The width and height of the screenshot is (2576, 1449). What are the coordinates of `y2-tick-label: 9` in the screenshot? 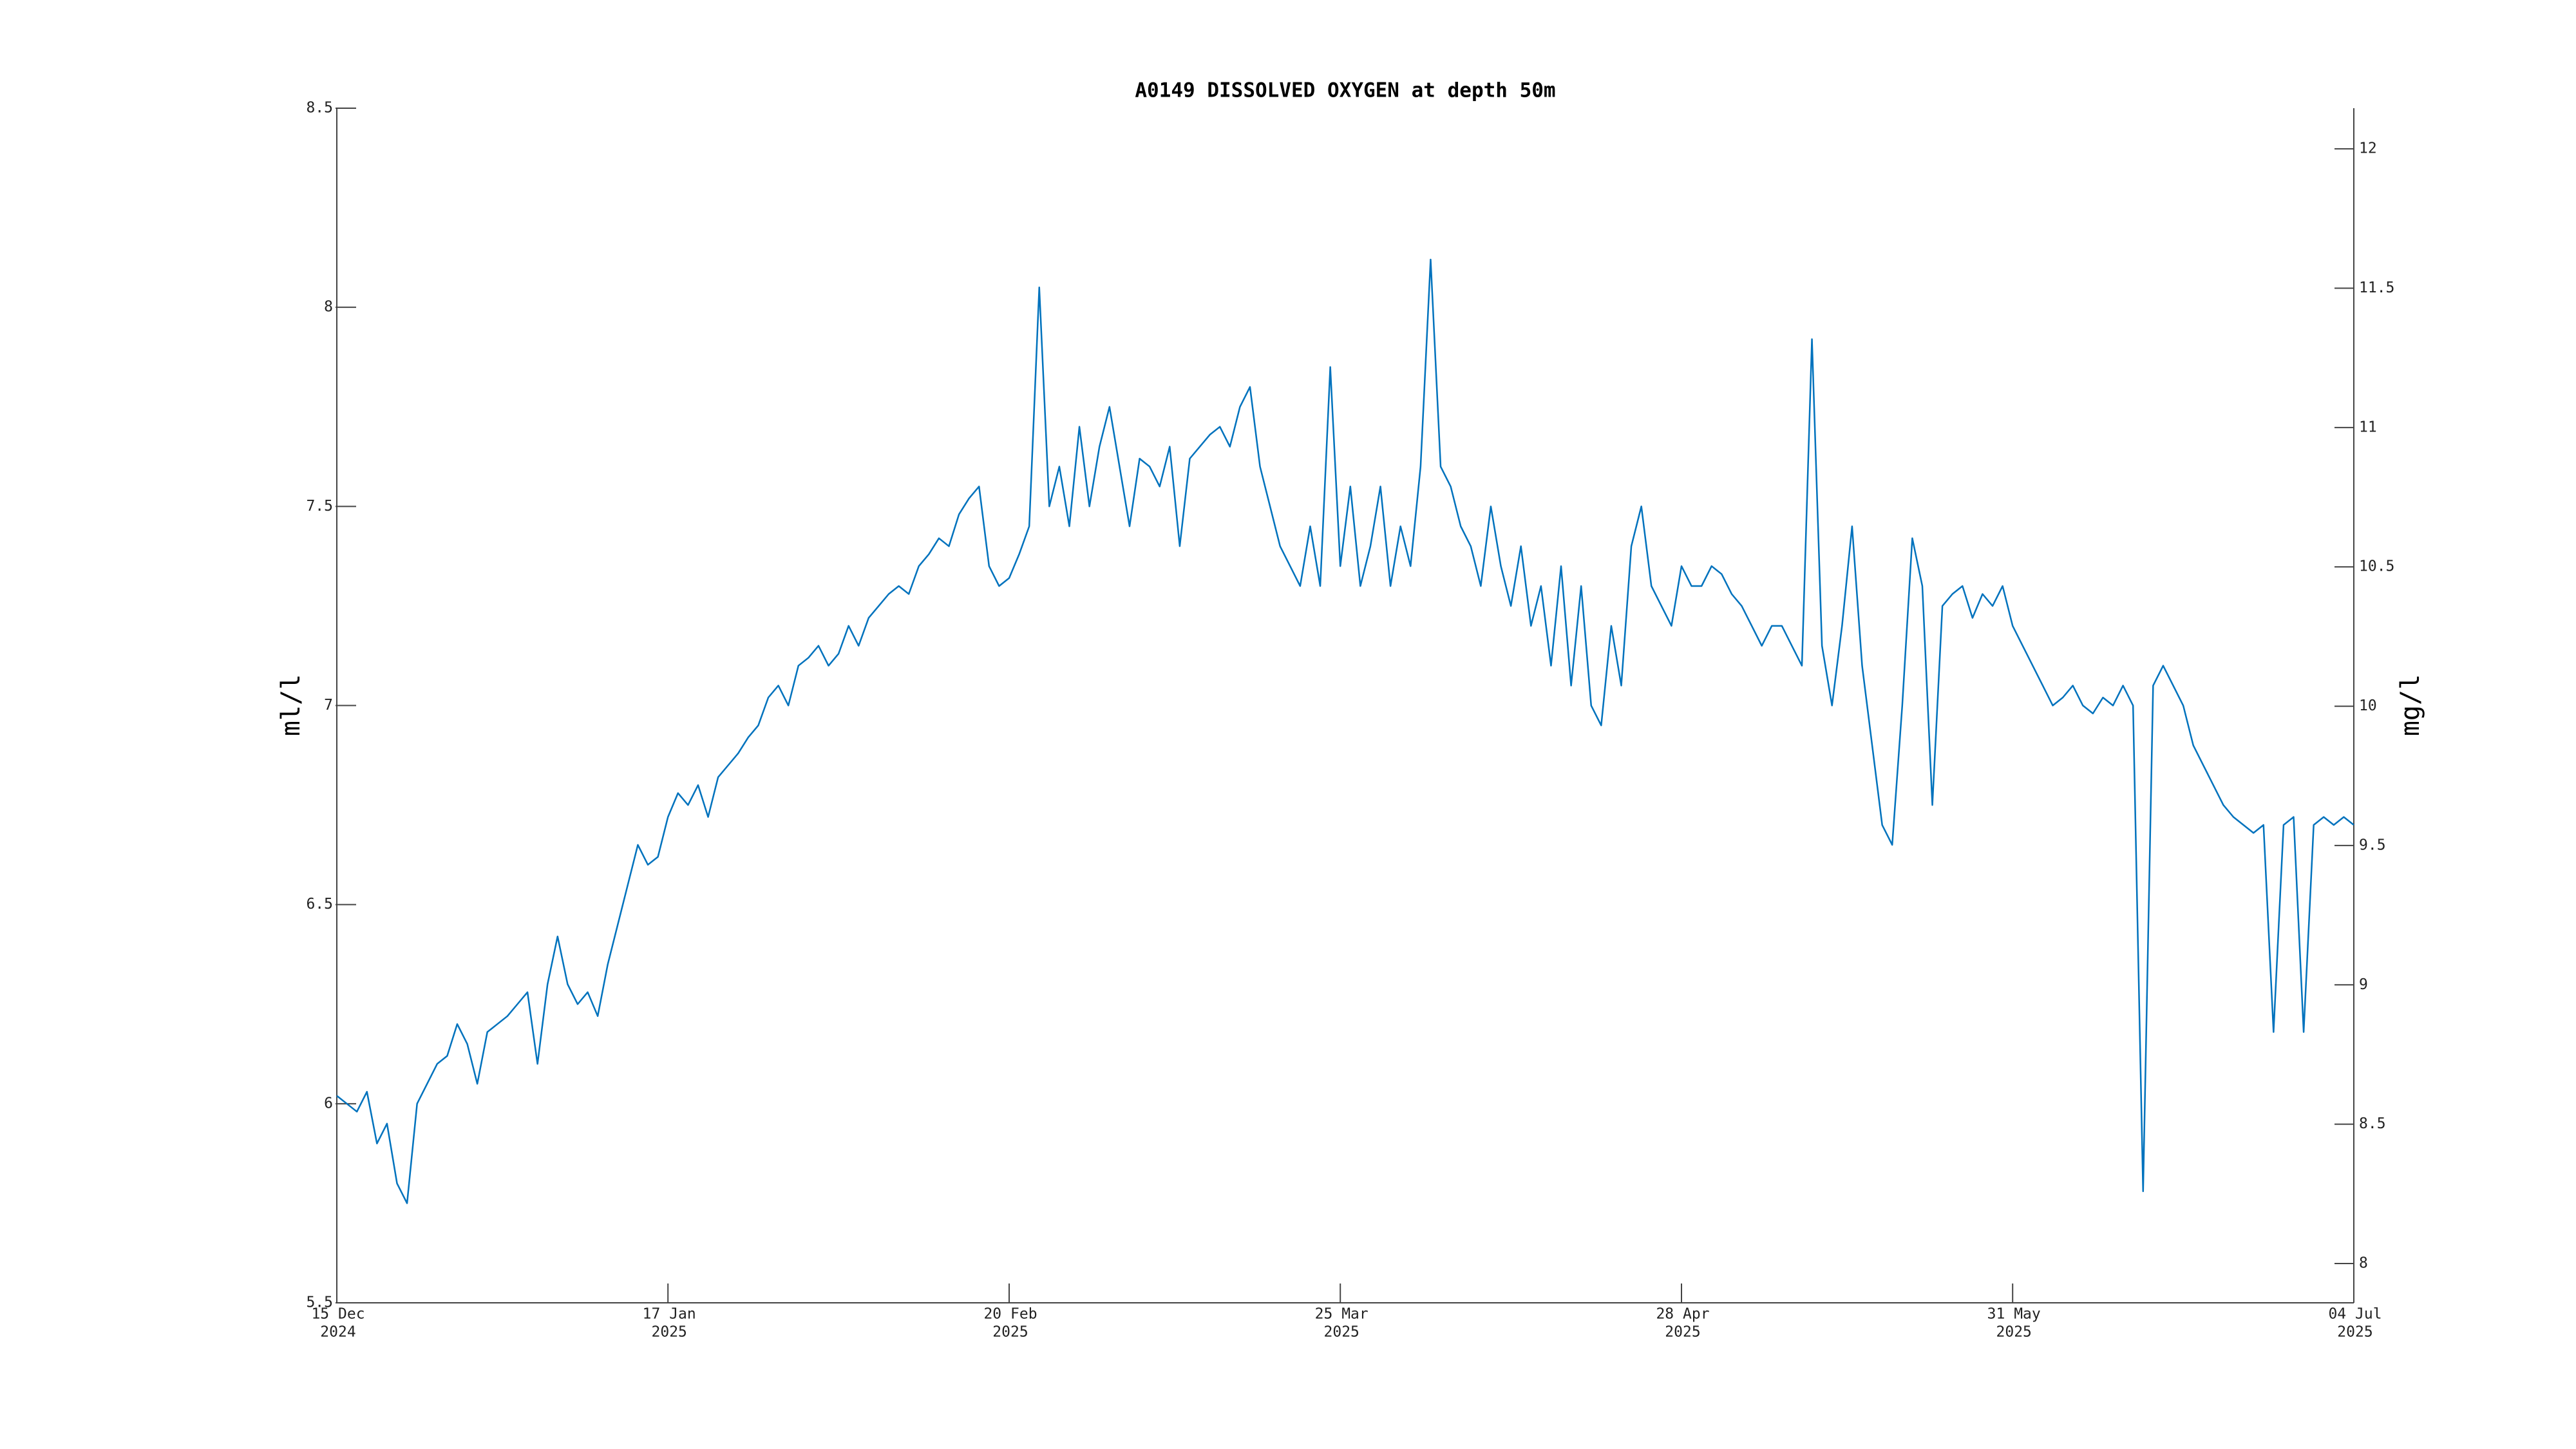 It's located at (2363, 984).